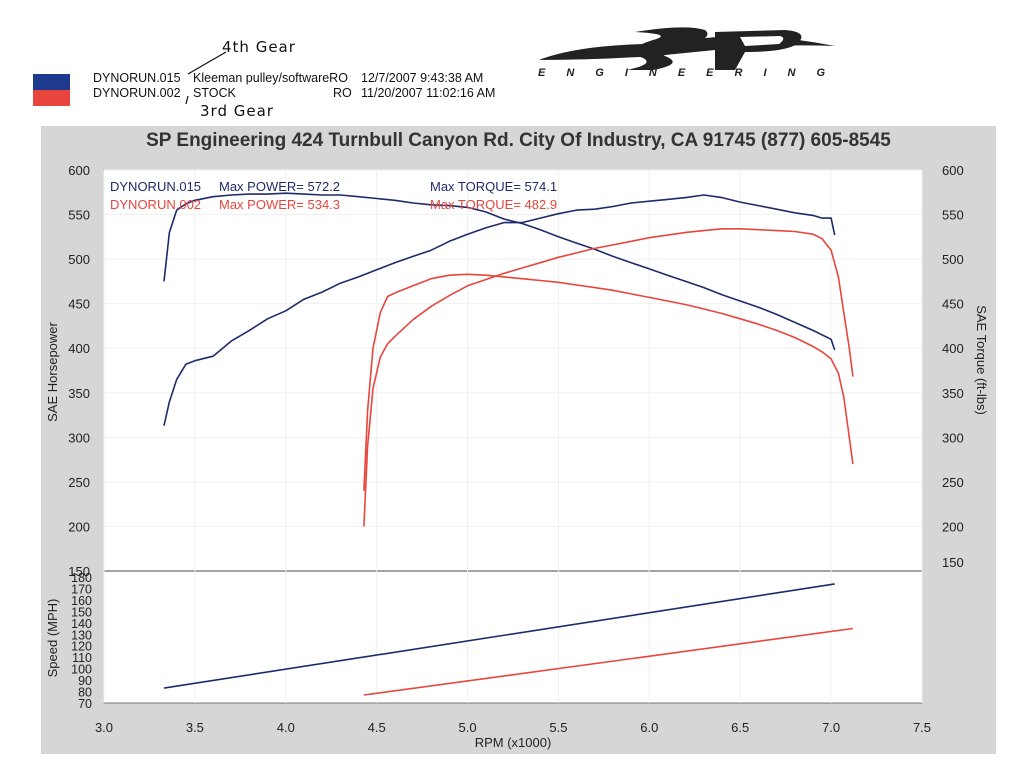 The width and height of the screenshot is (1024, 782). What do you see at coordinates (81, 635) in the screenshot?
I see `speed-tick-label: 130` at bounding box center [81, 635].